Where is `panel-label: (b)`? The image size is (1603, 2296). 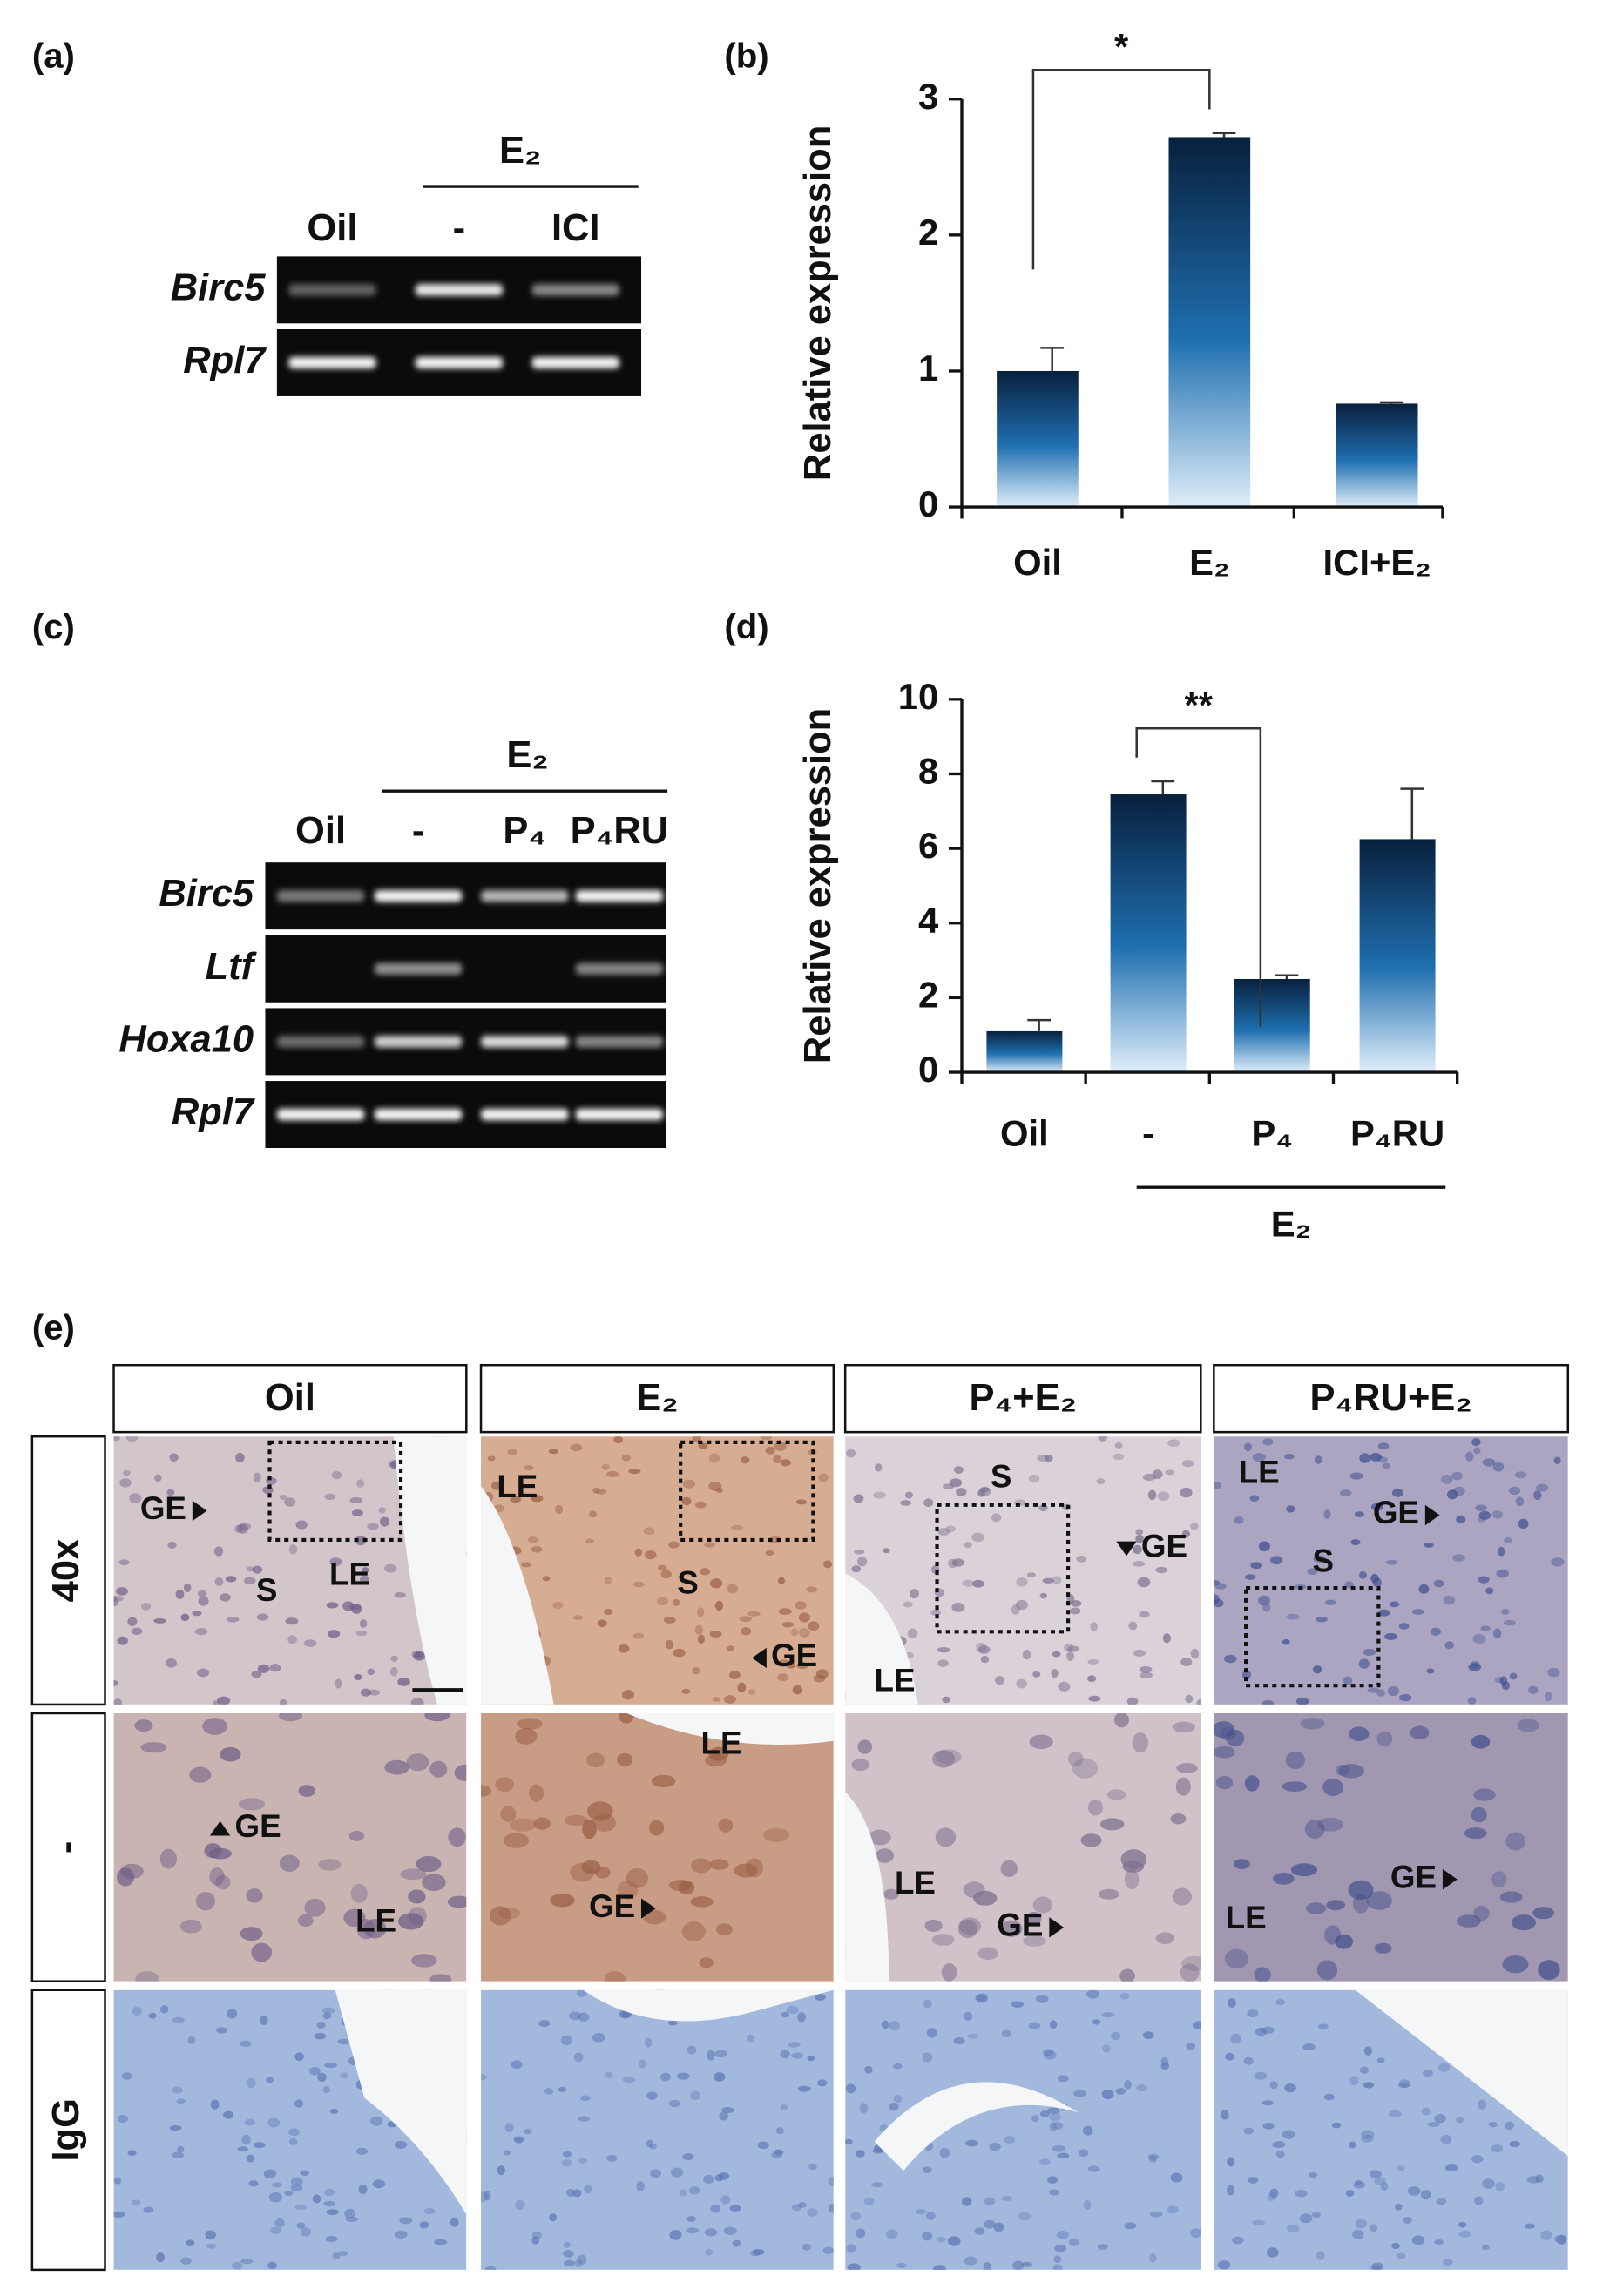 panel-label: (b) is located at coordinates (746, 56).